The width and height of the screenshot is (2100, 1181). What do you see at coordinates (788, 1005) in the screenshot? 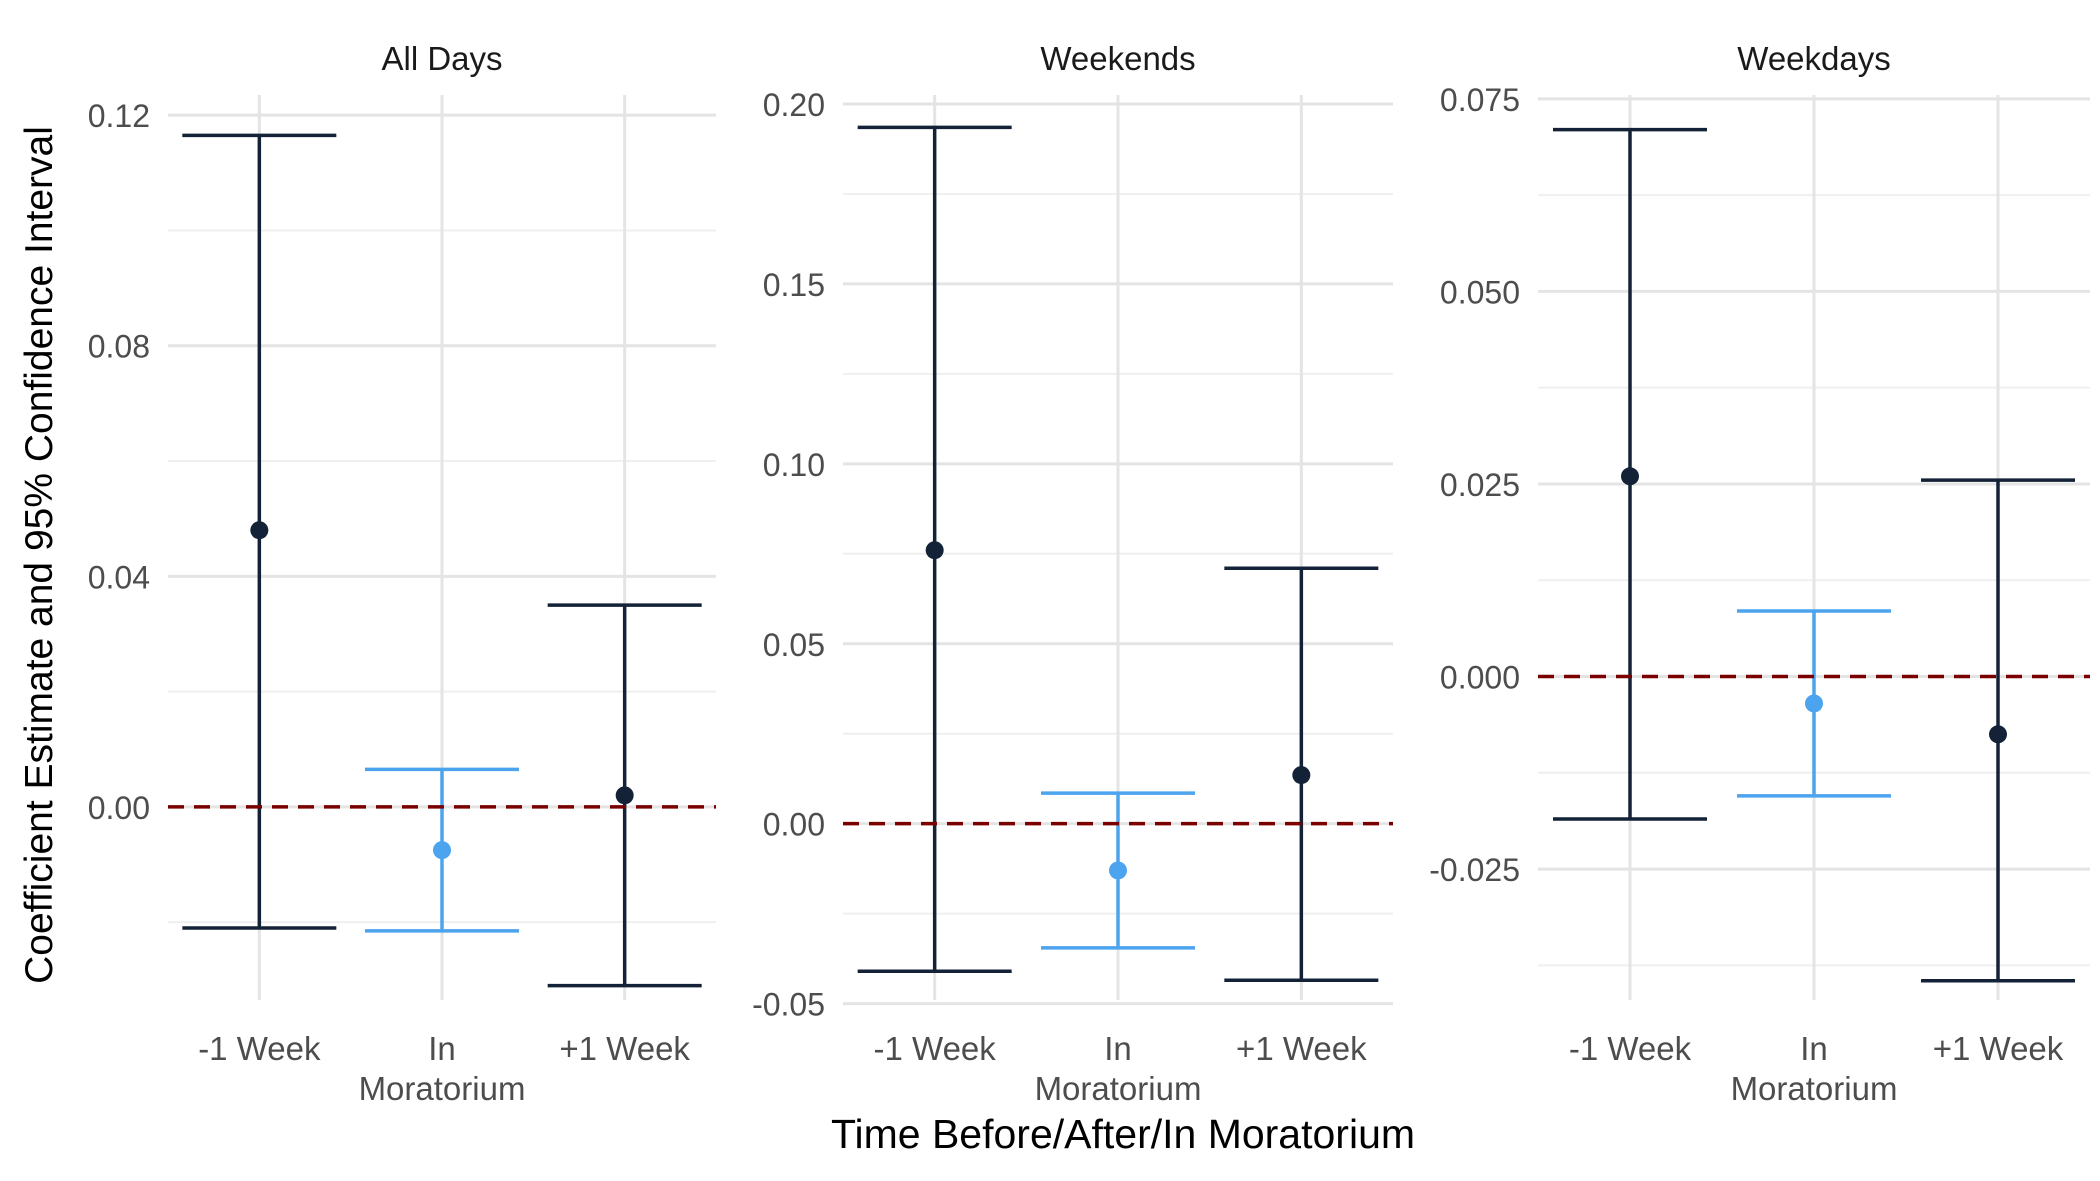
I see `y-tick-label: -0.05` at bounding box center [788, 1005].